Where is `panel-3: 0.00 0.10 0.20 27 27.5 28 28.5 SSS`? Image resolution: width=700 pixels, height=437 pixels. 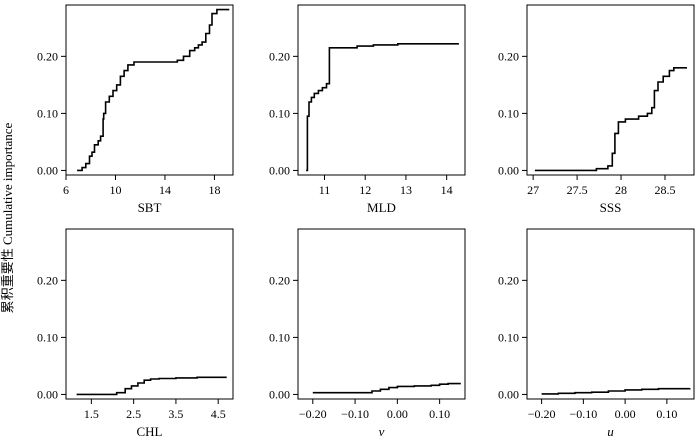
panel-3: 0.00 0.10 0.20 27 27.5 28 28.5 SSS is located at coordinates (596, 109).